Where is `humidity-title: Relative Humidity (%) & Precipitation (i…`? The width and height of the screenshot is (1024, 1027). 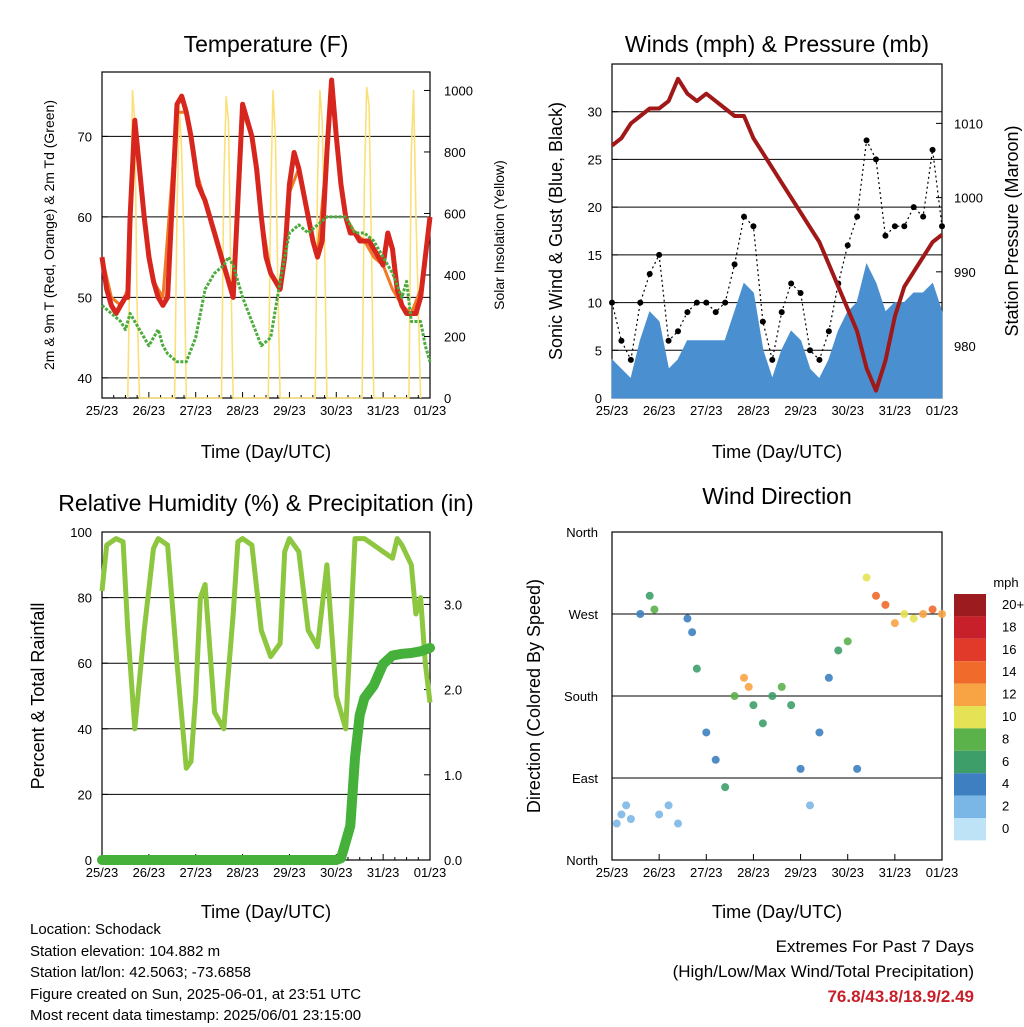
humidity-title: Relative Humidity (%) & Precipitation (i… is located at coordinates (265, 503).